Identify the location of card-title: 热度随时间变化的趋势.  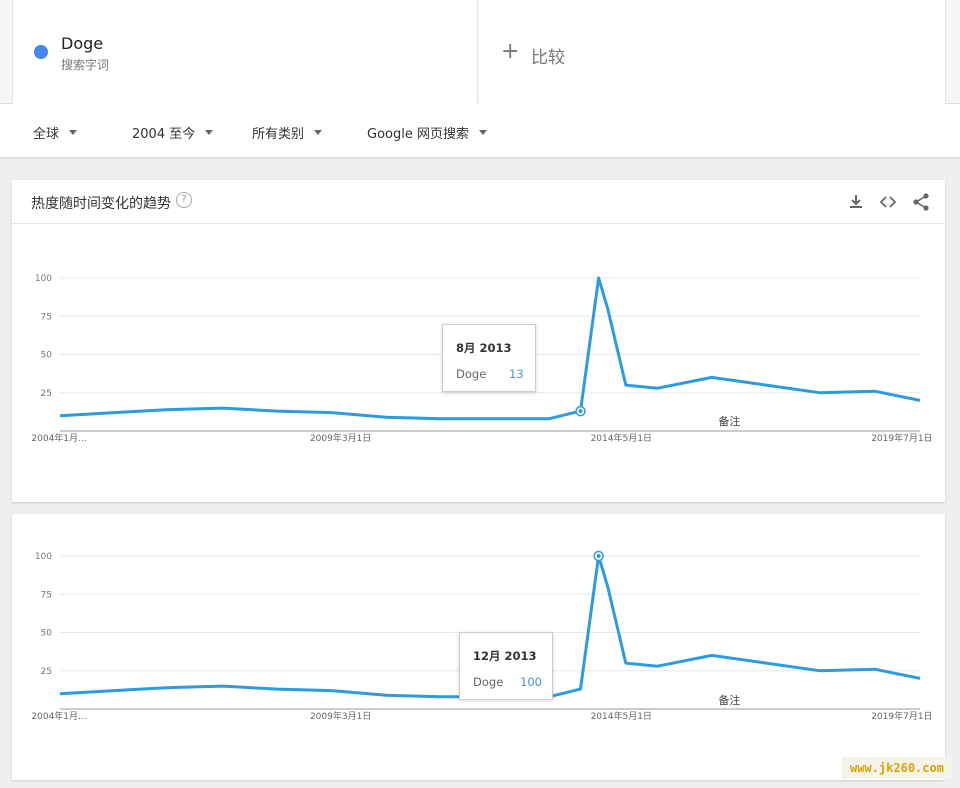
(101, 204).